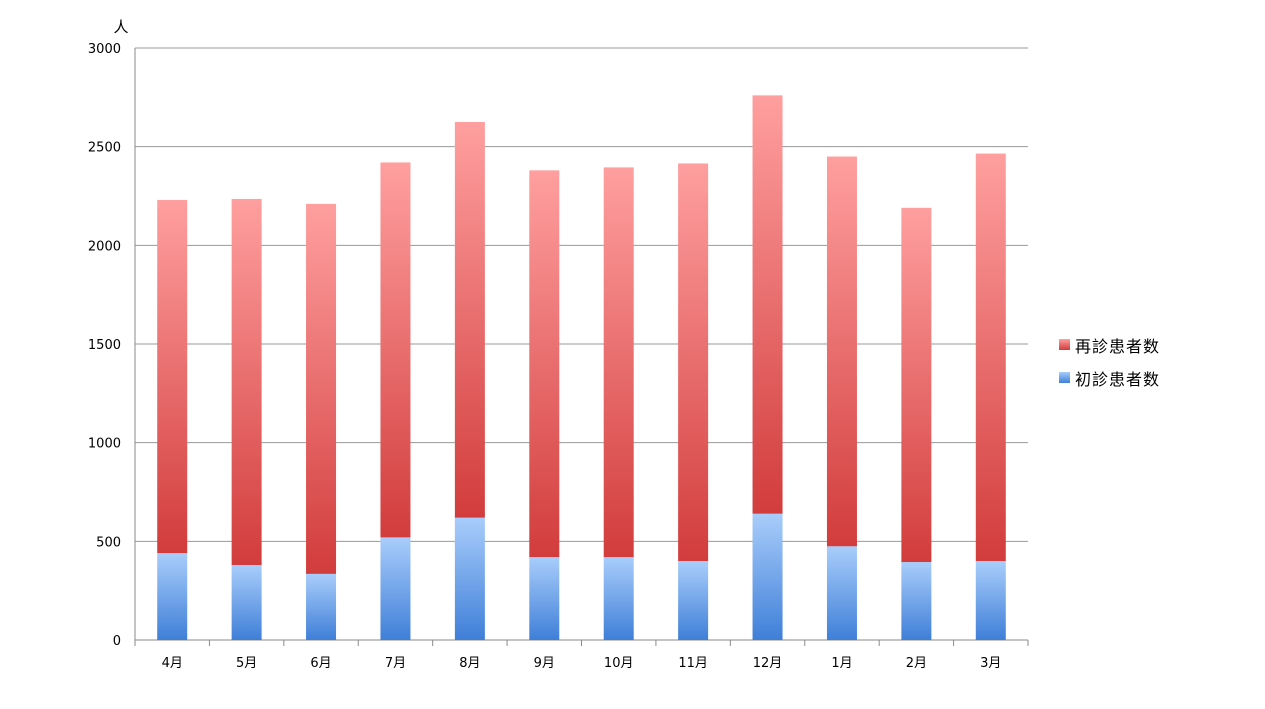 This screenshot has width=1265, height=709. Describe the element at coordinates (246, 663) in the screenshot. I see `x-tick-label: 5月` at that location.